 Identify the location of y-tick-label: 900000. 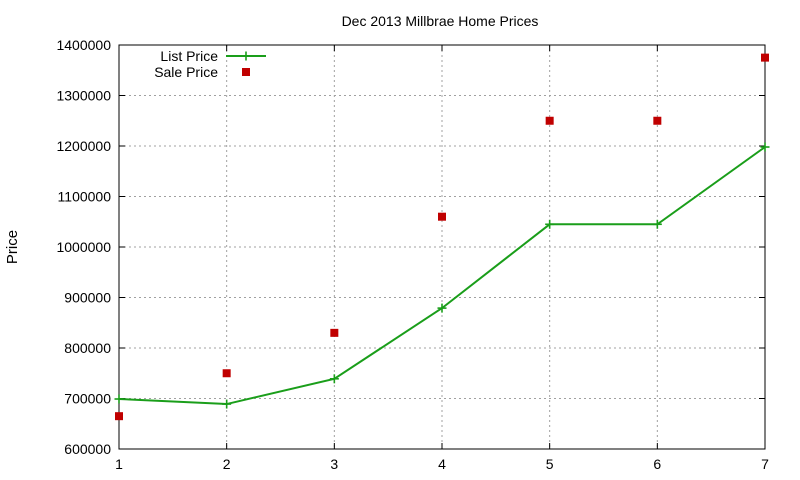
(87, 298).